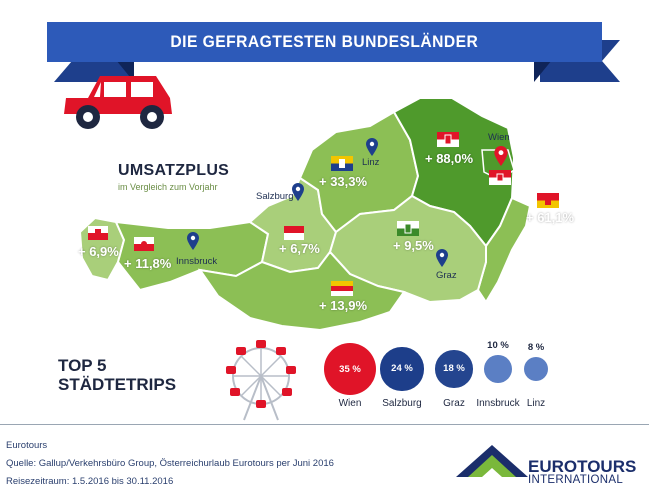  I want to click on top5-pct-graz: 18 %, so click(454, 369).